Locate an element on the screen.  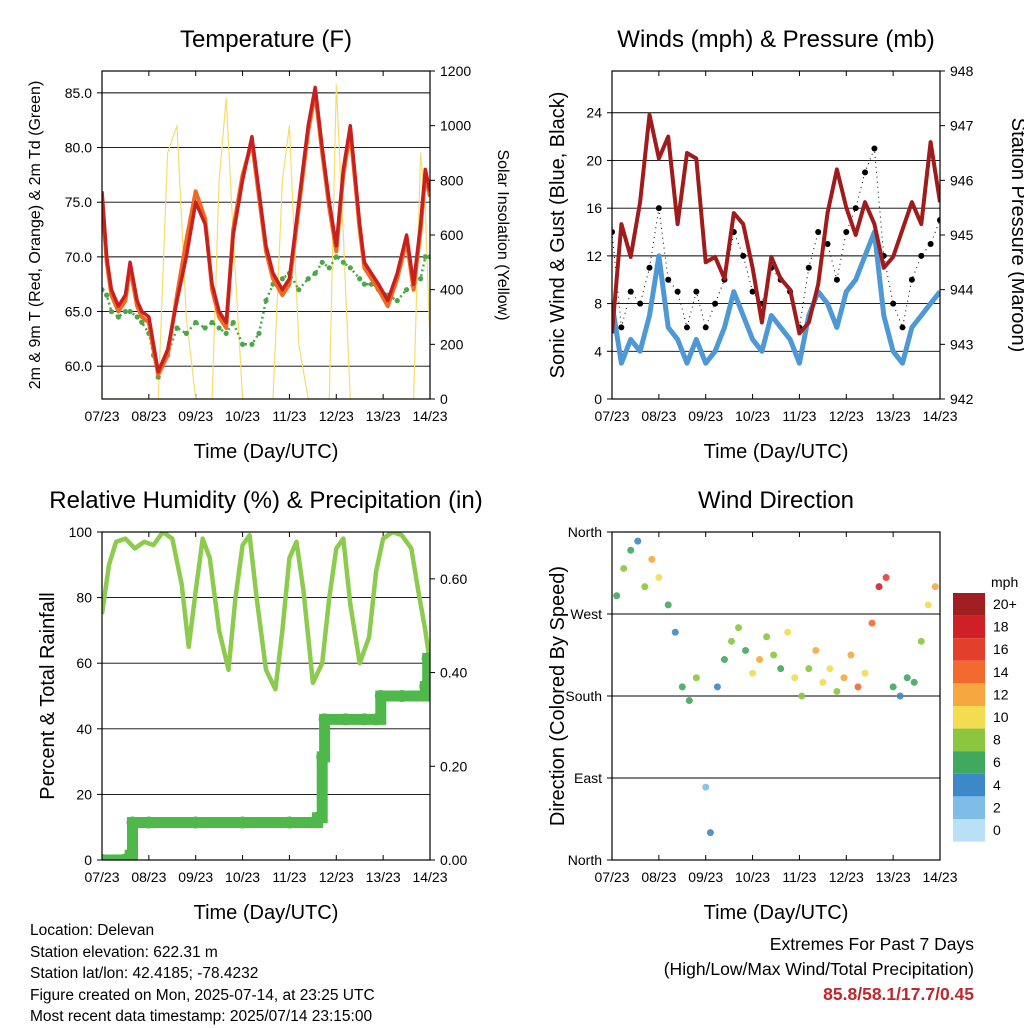
right-tick-label: 0.00 is located at coordinates (453, 860).